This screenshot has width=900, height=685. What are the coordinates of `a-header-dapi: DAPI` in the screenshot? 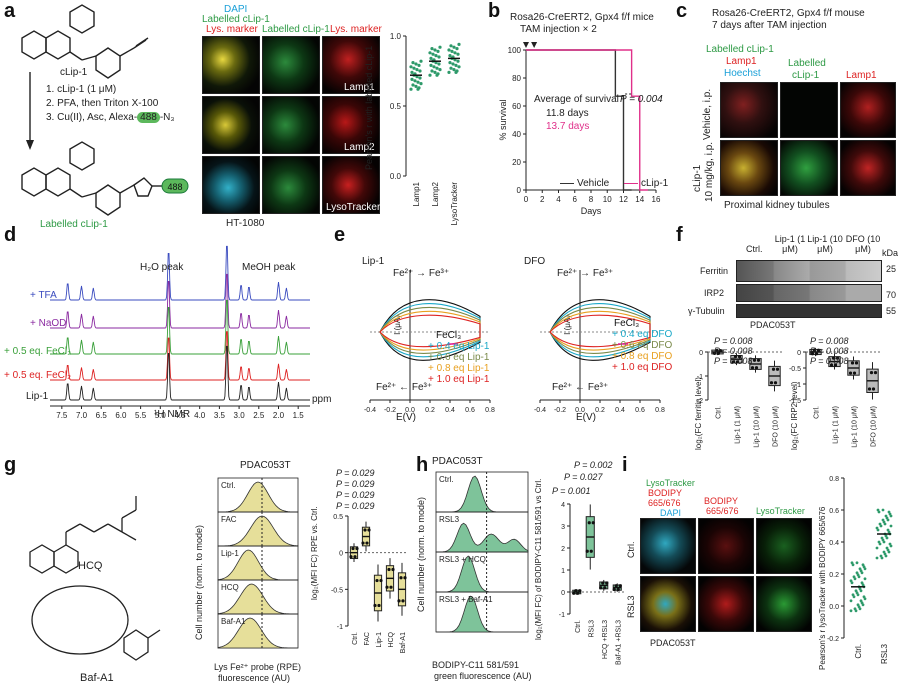 It's located at (236, 9).